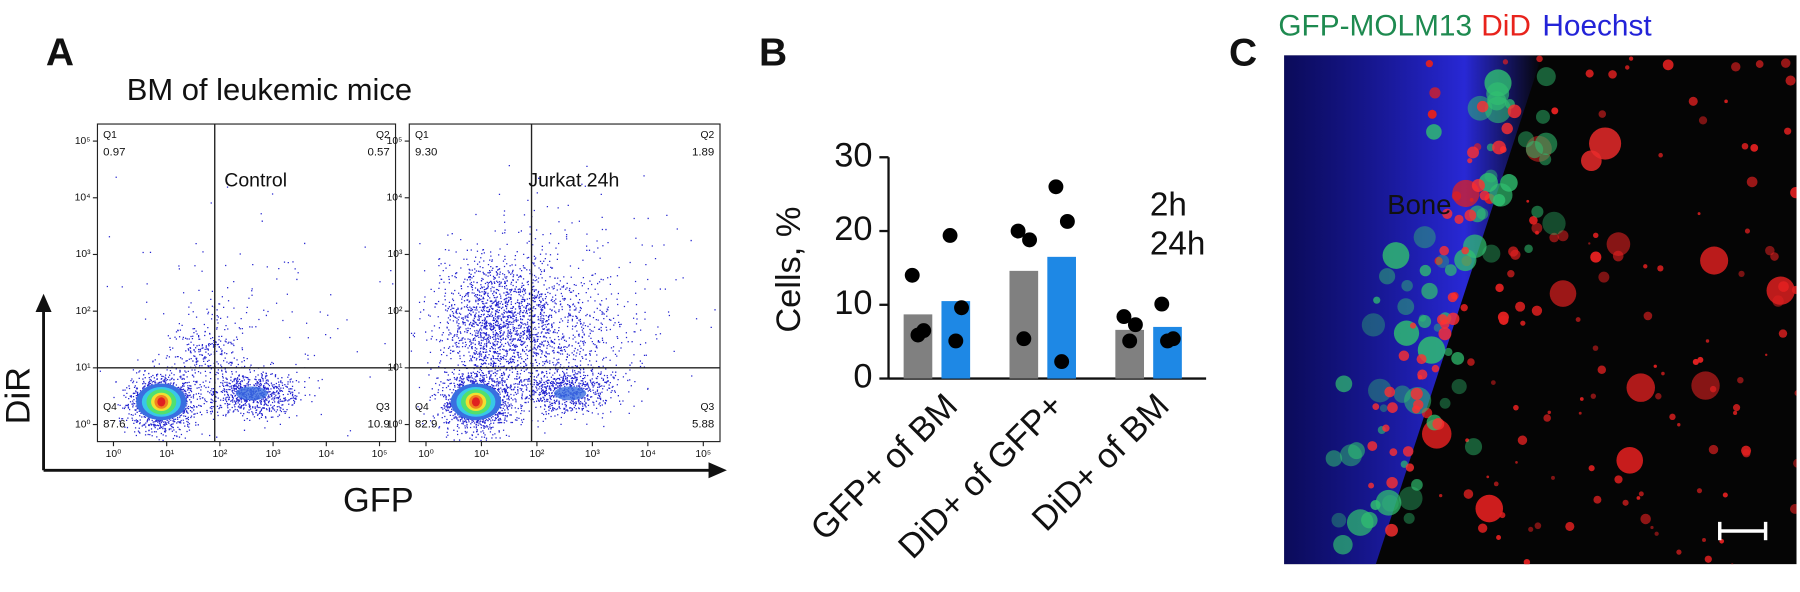  I want to click on panel-letter: C, so click(1243, 53).